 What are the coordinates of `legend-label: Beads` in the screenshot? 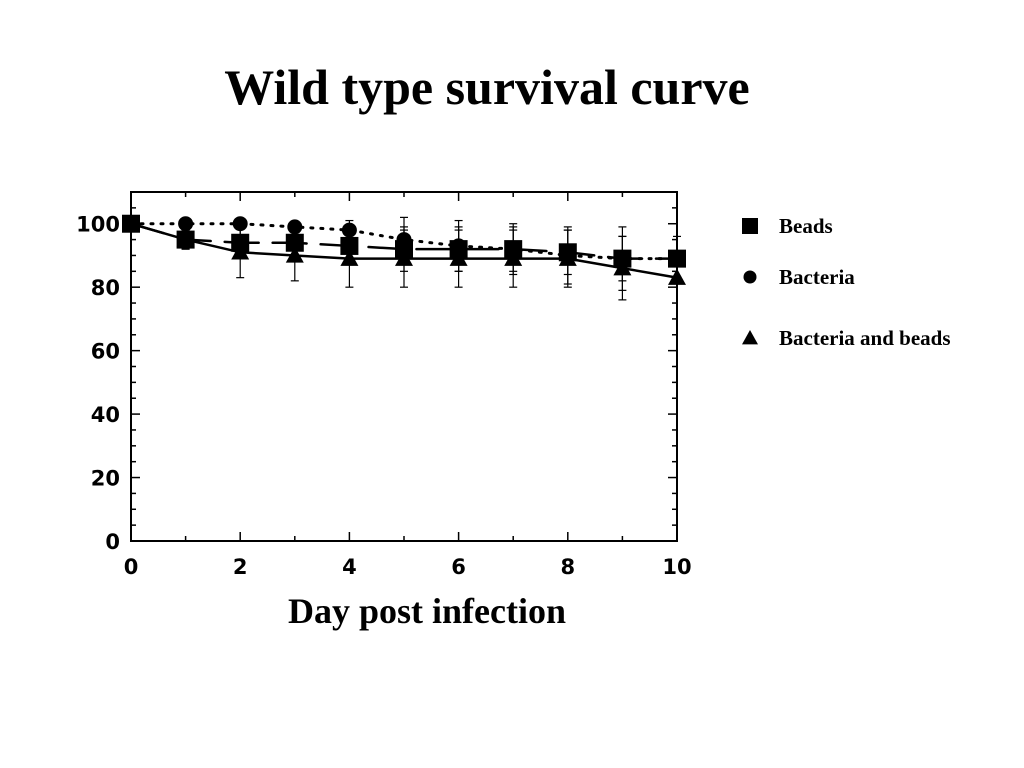 It's located at (806, 226).